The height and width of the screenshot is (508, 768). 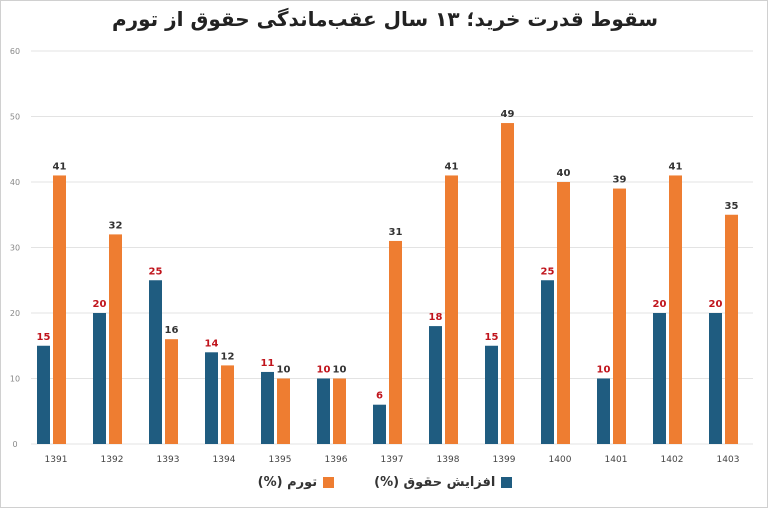 I want to click on legend: افزایش حقوق (%) تورم (%), so click(x=384, y=482).